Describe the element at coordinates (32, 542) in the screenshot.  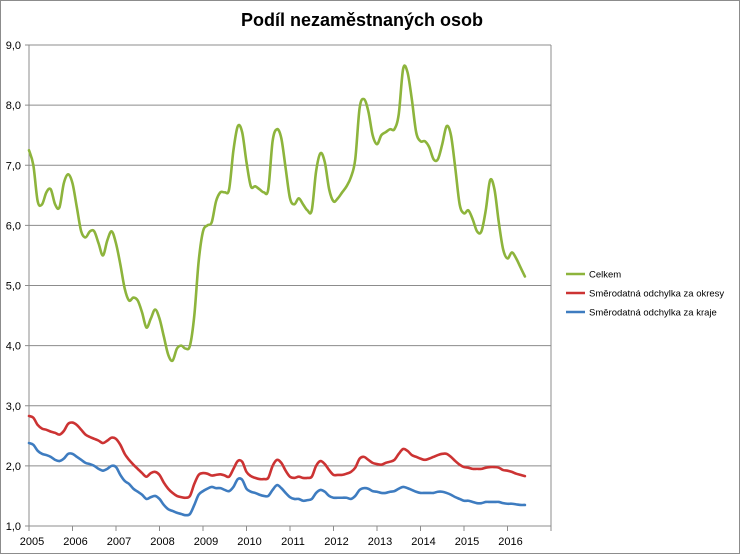
I see `x-tick-label: 2005` at that location.